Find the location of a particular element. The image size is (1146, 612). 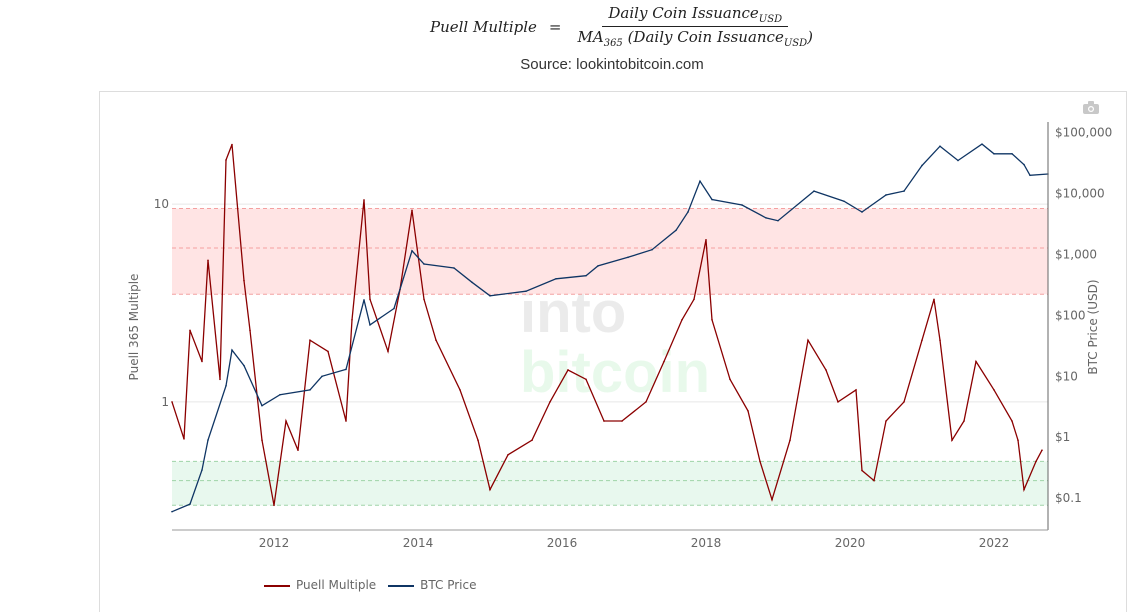

right-tick-label: $1,000 is located at coordinates (1076, 255).